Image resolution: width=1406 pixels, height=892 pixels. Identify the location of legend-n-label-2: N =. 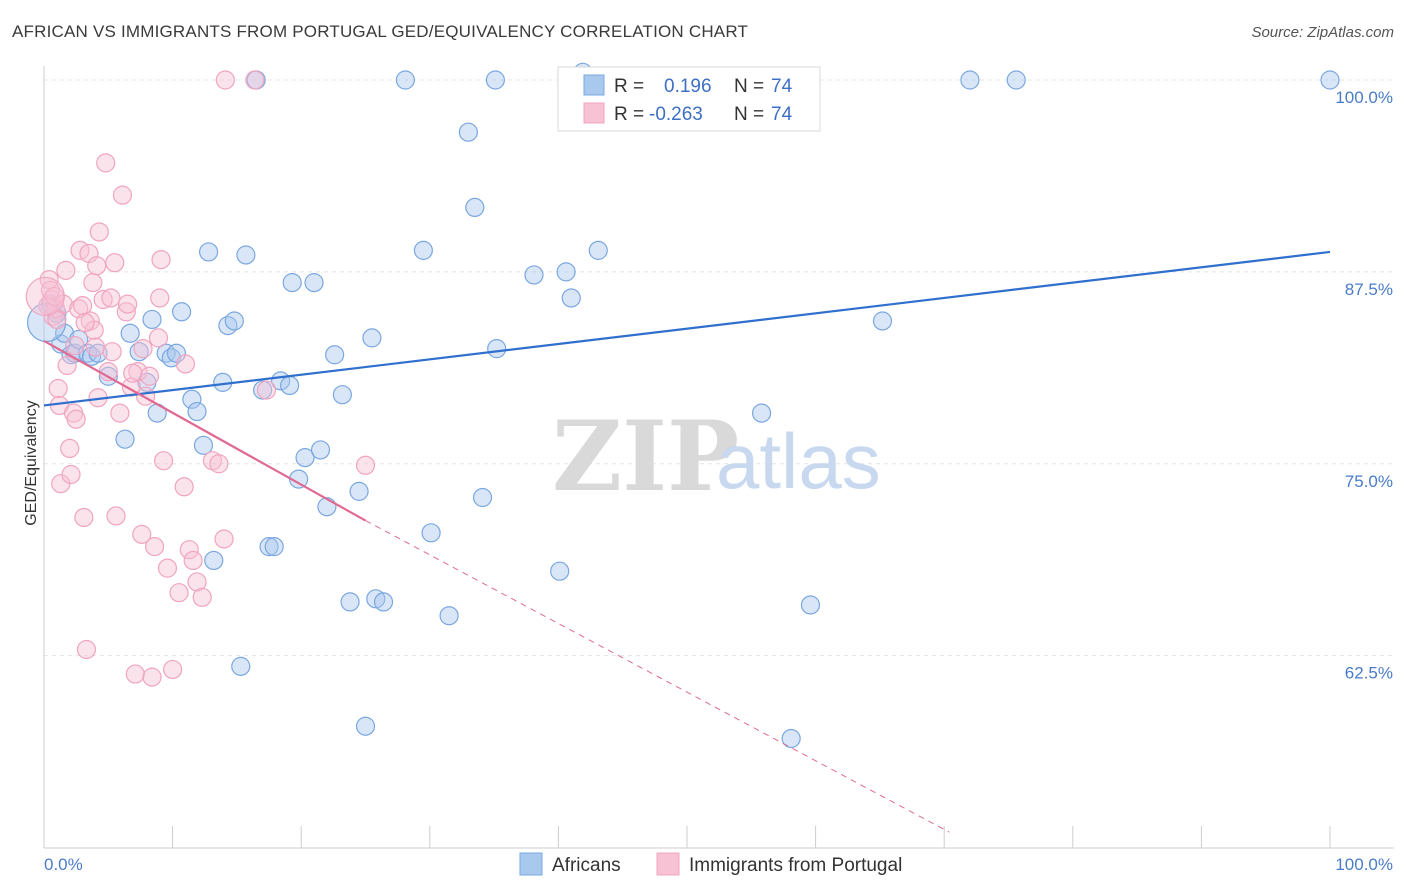
(749, 114).